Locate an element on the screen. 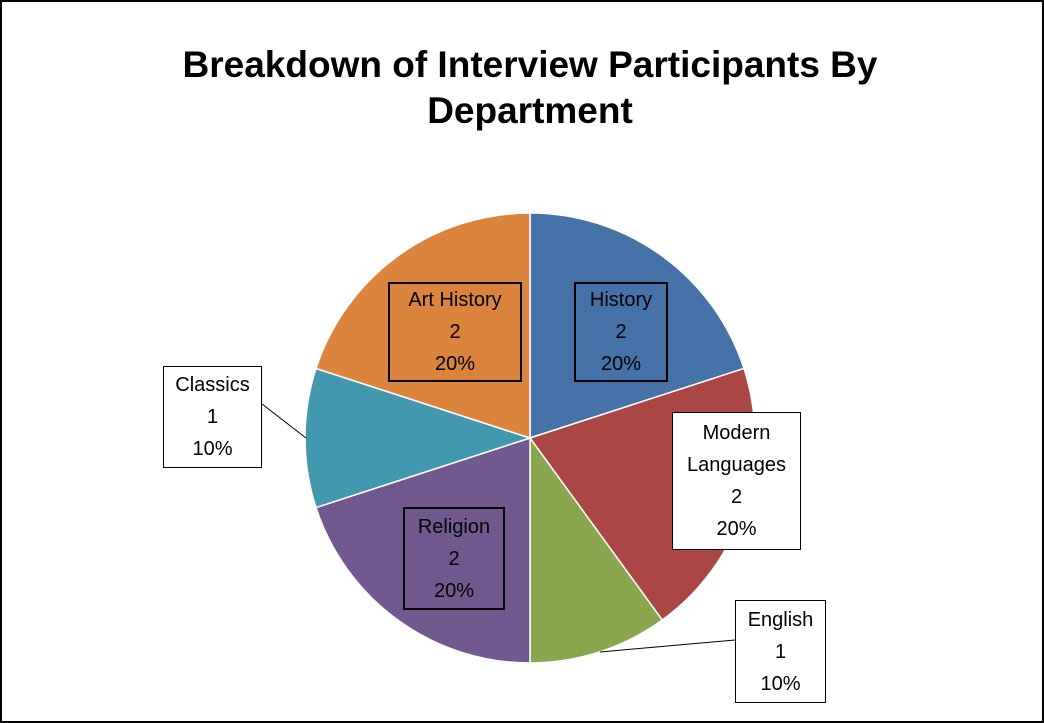 The height and width of the screenshot is (723, 1044). data-label: Classics 1 10% is located at coordinates (212, 417).